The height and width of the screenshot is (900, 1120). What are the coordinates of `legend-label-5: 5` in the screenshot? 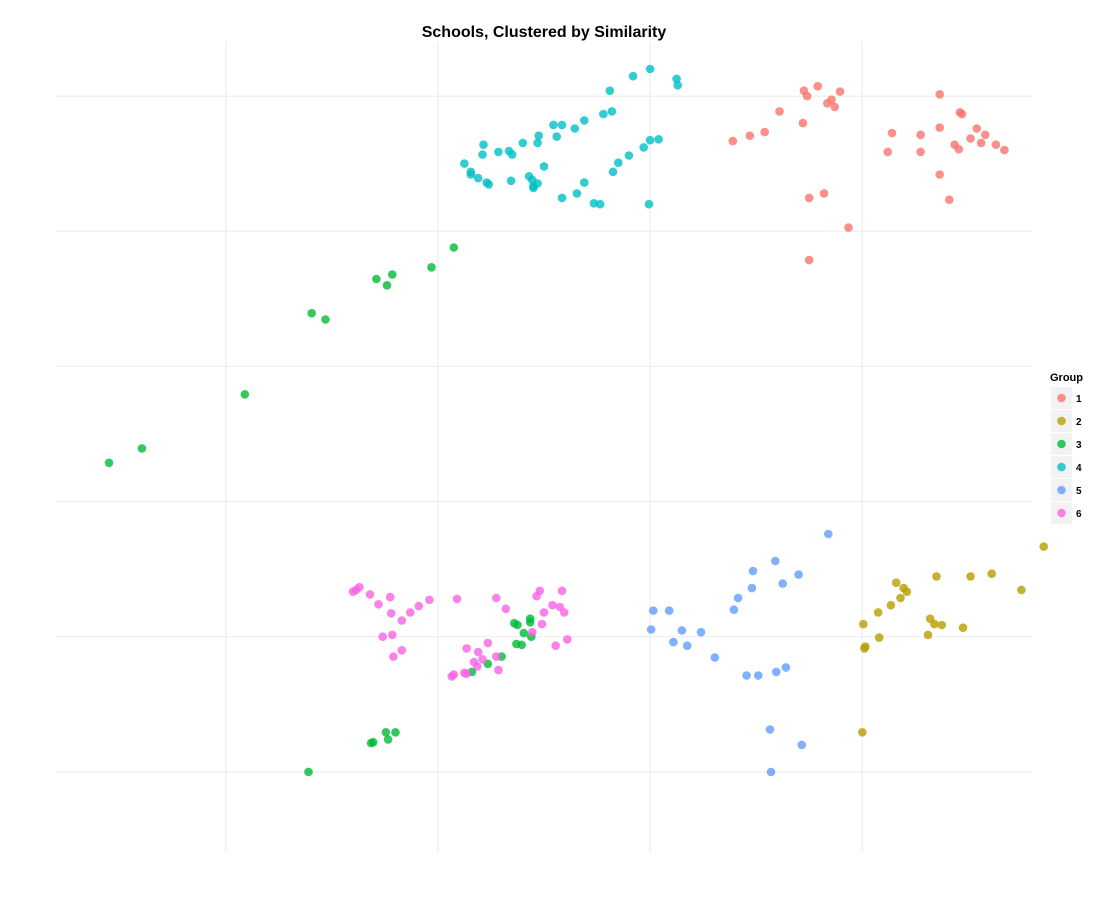 It's located at (1079, 491).